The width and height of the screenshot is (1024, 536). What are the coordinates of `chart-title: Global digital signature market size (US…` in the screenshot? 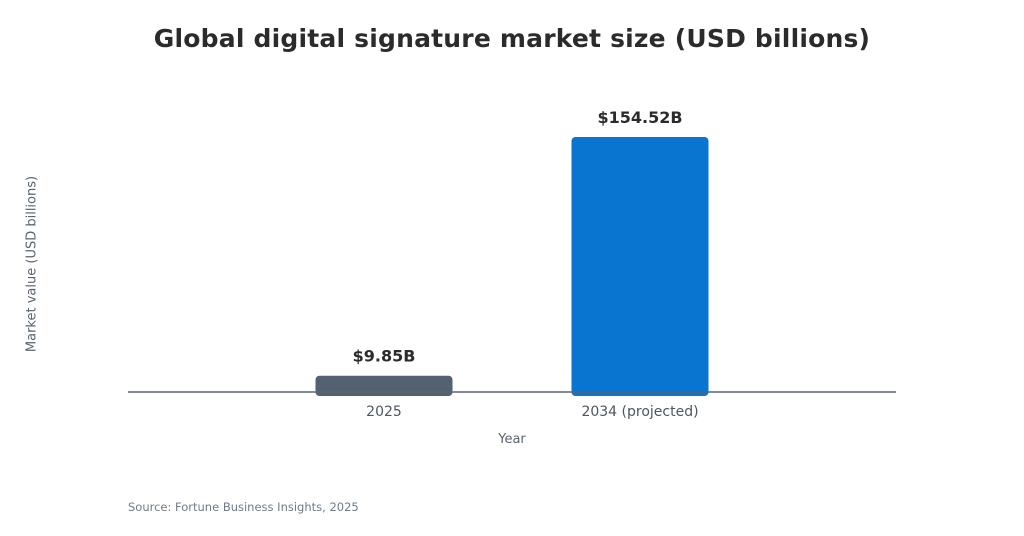 It's located at (512, 38).